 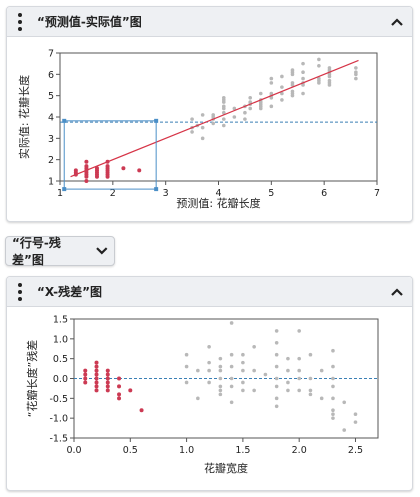 What do you see at coordinates (102, 251) in the screenshot?
I see `chevron-down-icon` at bounding box center [102, 251].